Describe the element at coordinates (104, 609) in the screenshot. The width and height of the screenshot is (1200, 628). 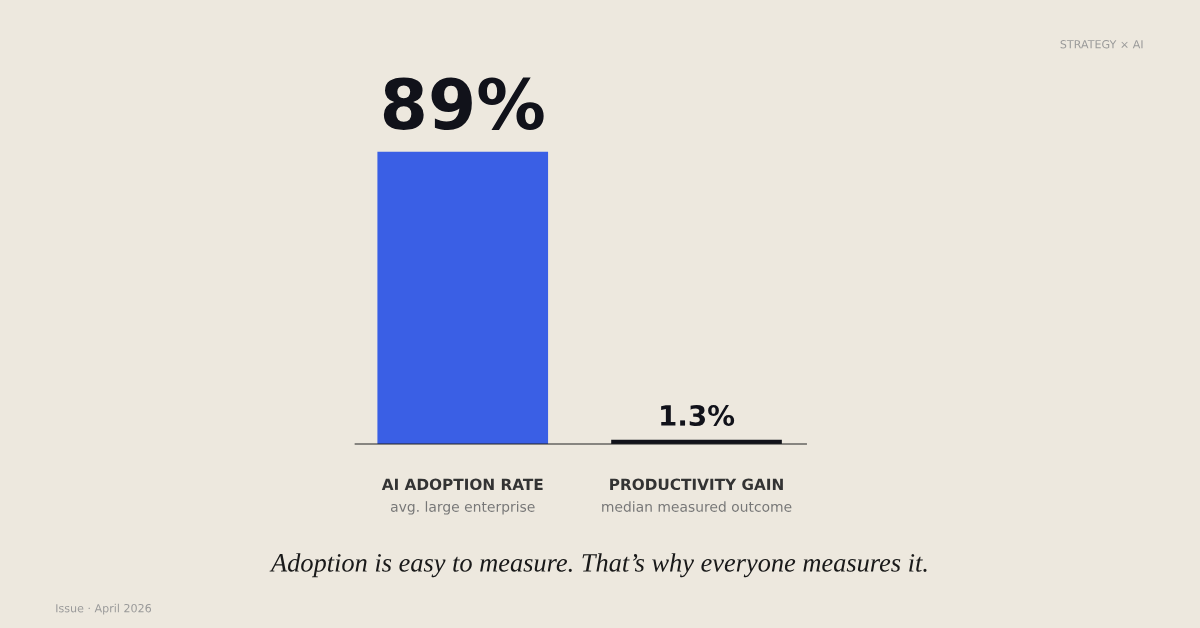
I see `text: Issue · April 2026` at that location.